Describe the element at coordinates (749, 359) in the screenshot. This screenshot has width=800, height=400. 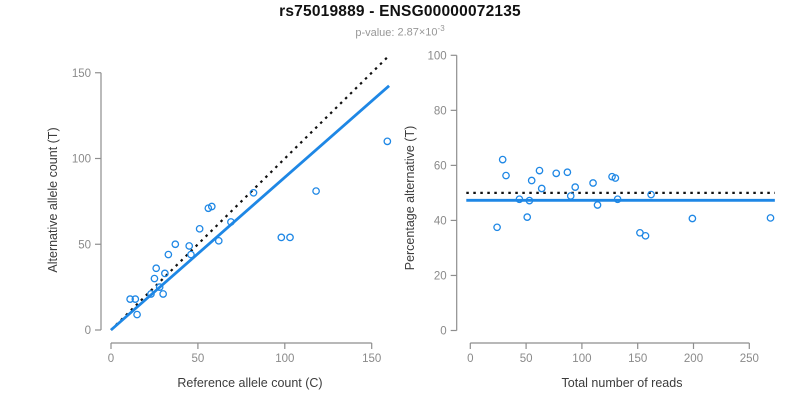
I see `x-tick-label: 250` at that location.